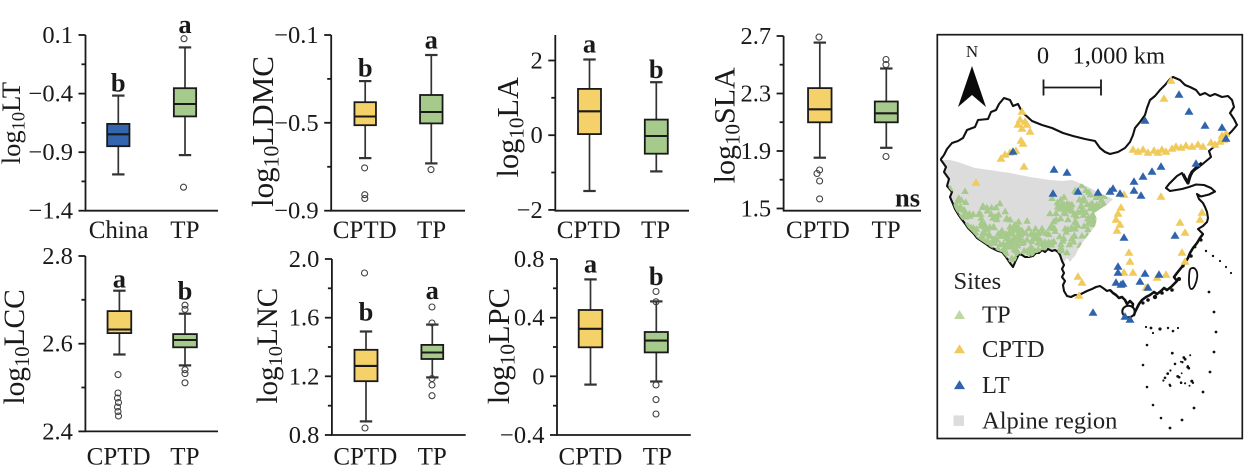  I want to click on svg-text: 2.6, so click(57, 344).